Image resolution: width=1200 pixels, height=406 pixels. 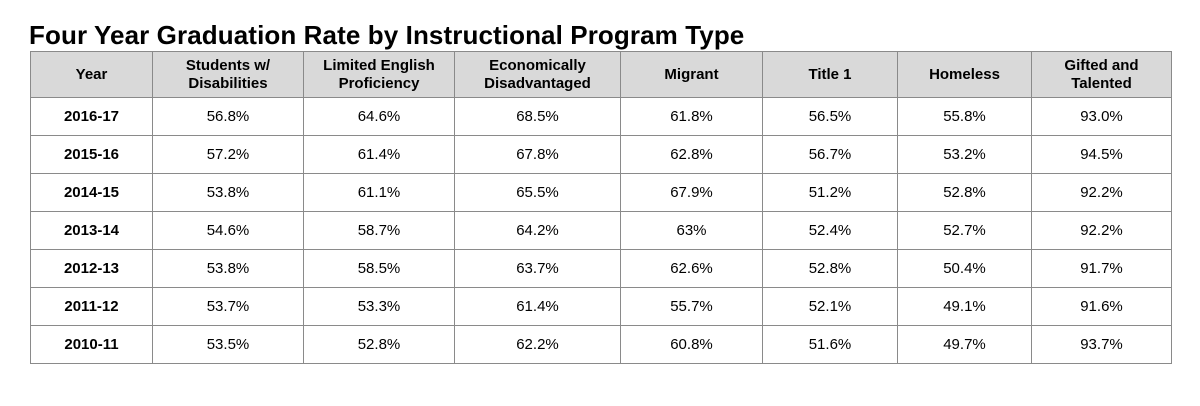 What do you see at coordinates (537, 116) in the screenshot?
I see `rate-cell: 68.5%` at bounding box center [537, 116].